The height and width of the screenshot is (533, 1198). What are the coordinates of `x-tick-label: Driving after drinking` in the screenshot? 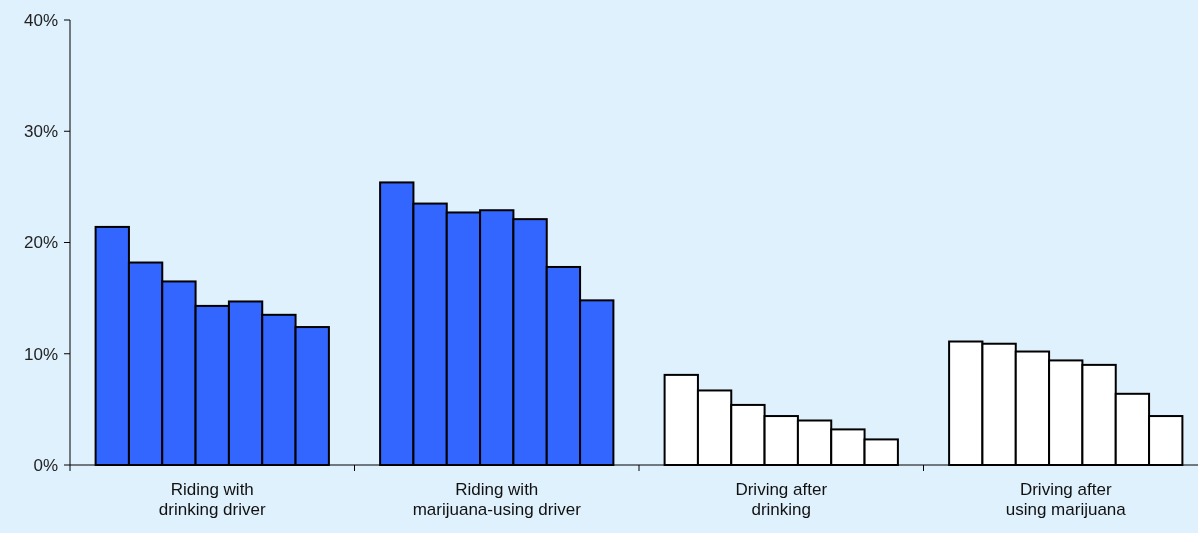 It's located at (781, 499).